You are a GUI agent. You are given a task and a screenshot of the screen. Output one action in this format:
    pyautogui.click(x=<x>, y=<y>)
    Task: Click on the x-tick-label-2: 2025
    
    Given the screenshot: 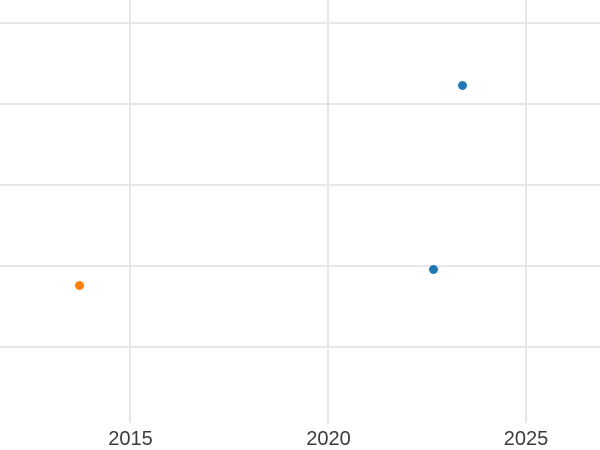 What is the action you would take?
    pyautogui.click(x=526, y=439)
    